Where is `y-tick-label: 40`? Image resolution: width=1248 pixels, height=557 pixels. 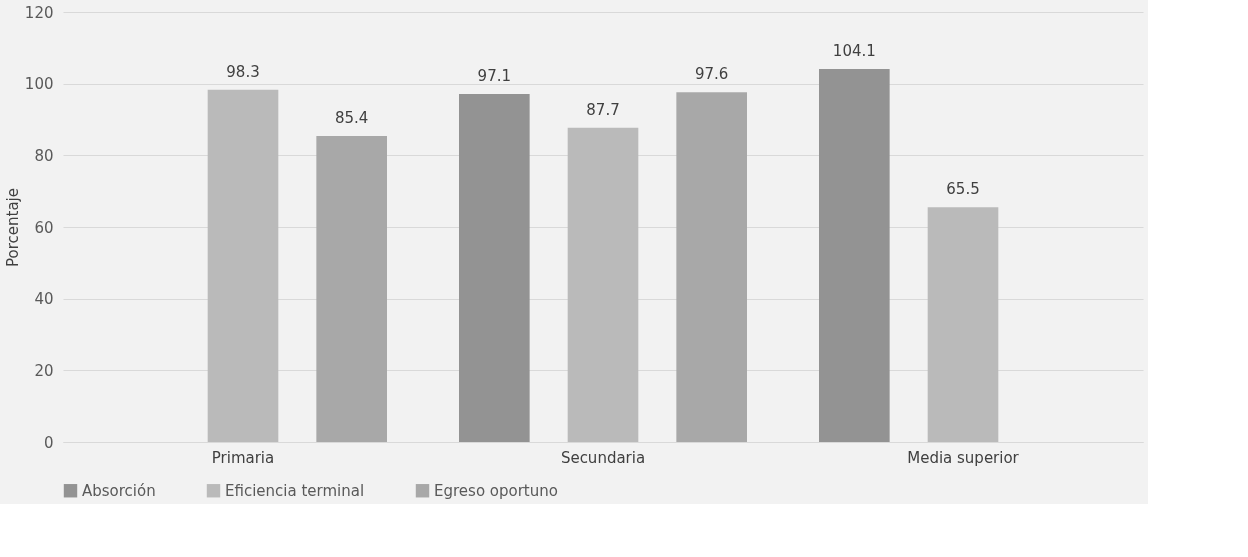
y-tick-label: 40 is located at coordinates (44, 299).